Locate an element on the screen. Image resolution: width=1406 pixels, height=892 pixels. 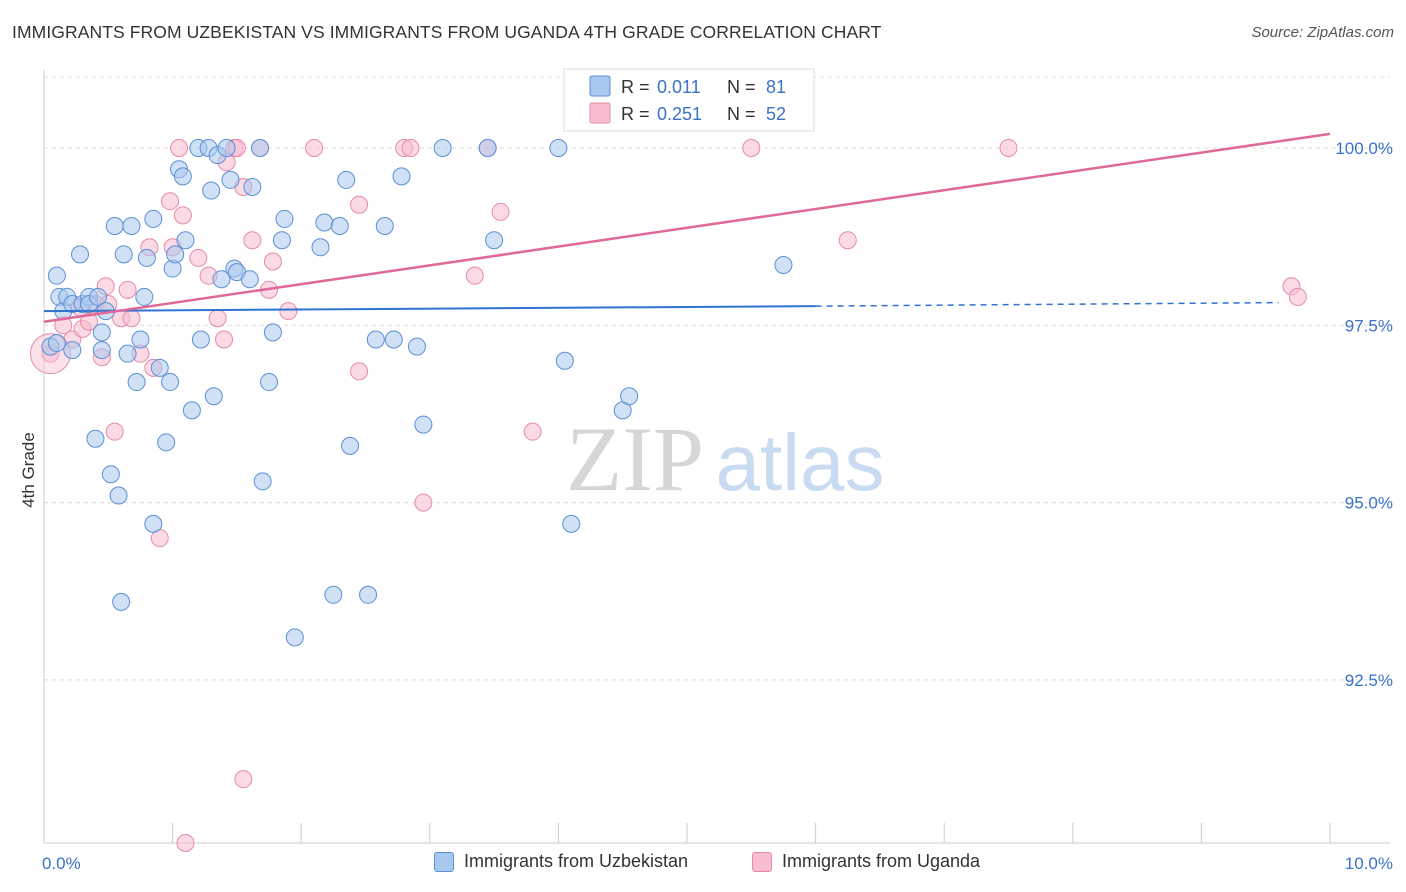
watermark: ZIP atlas is located at coordinates (725, 459).